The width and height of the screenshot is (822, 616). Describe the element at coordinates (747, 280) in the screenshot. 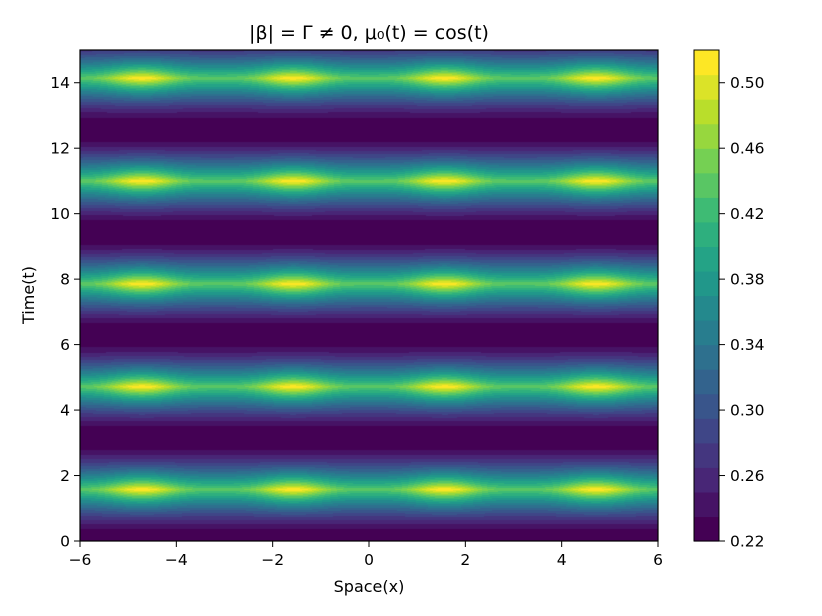

I see `colorbar-tick-label: 0.38` at that location.